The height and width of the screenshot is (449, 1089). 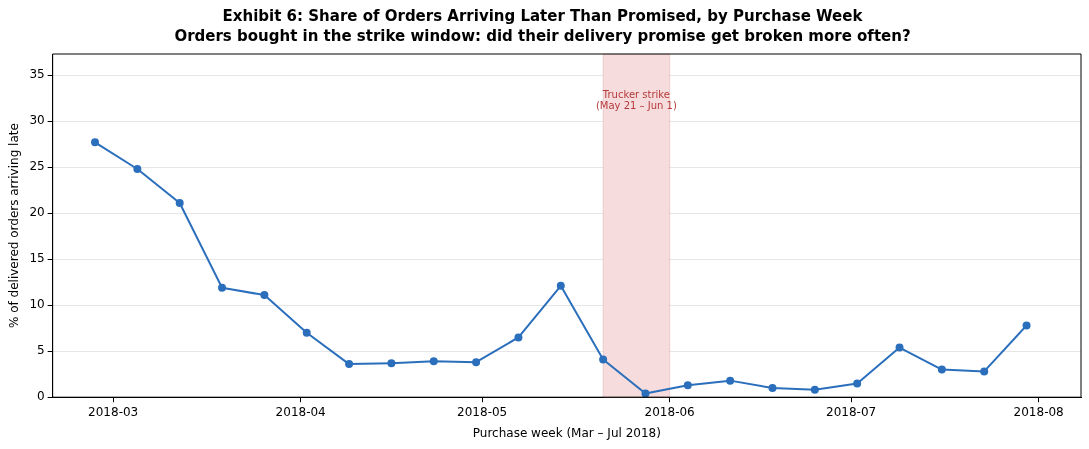 I want to click on x-tick-label: 2018-07, so click(x=851, y=411).